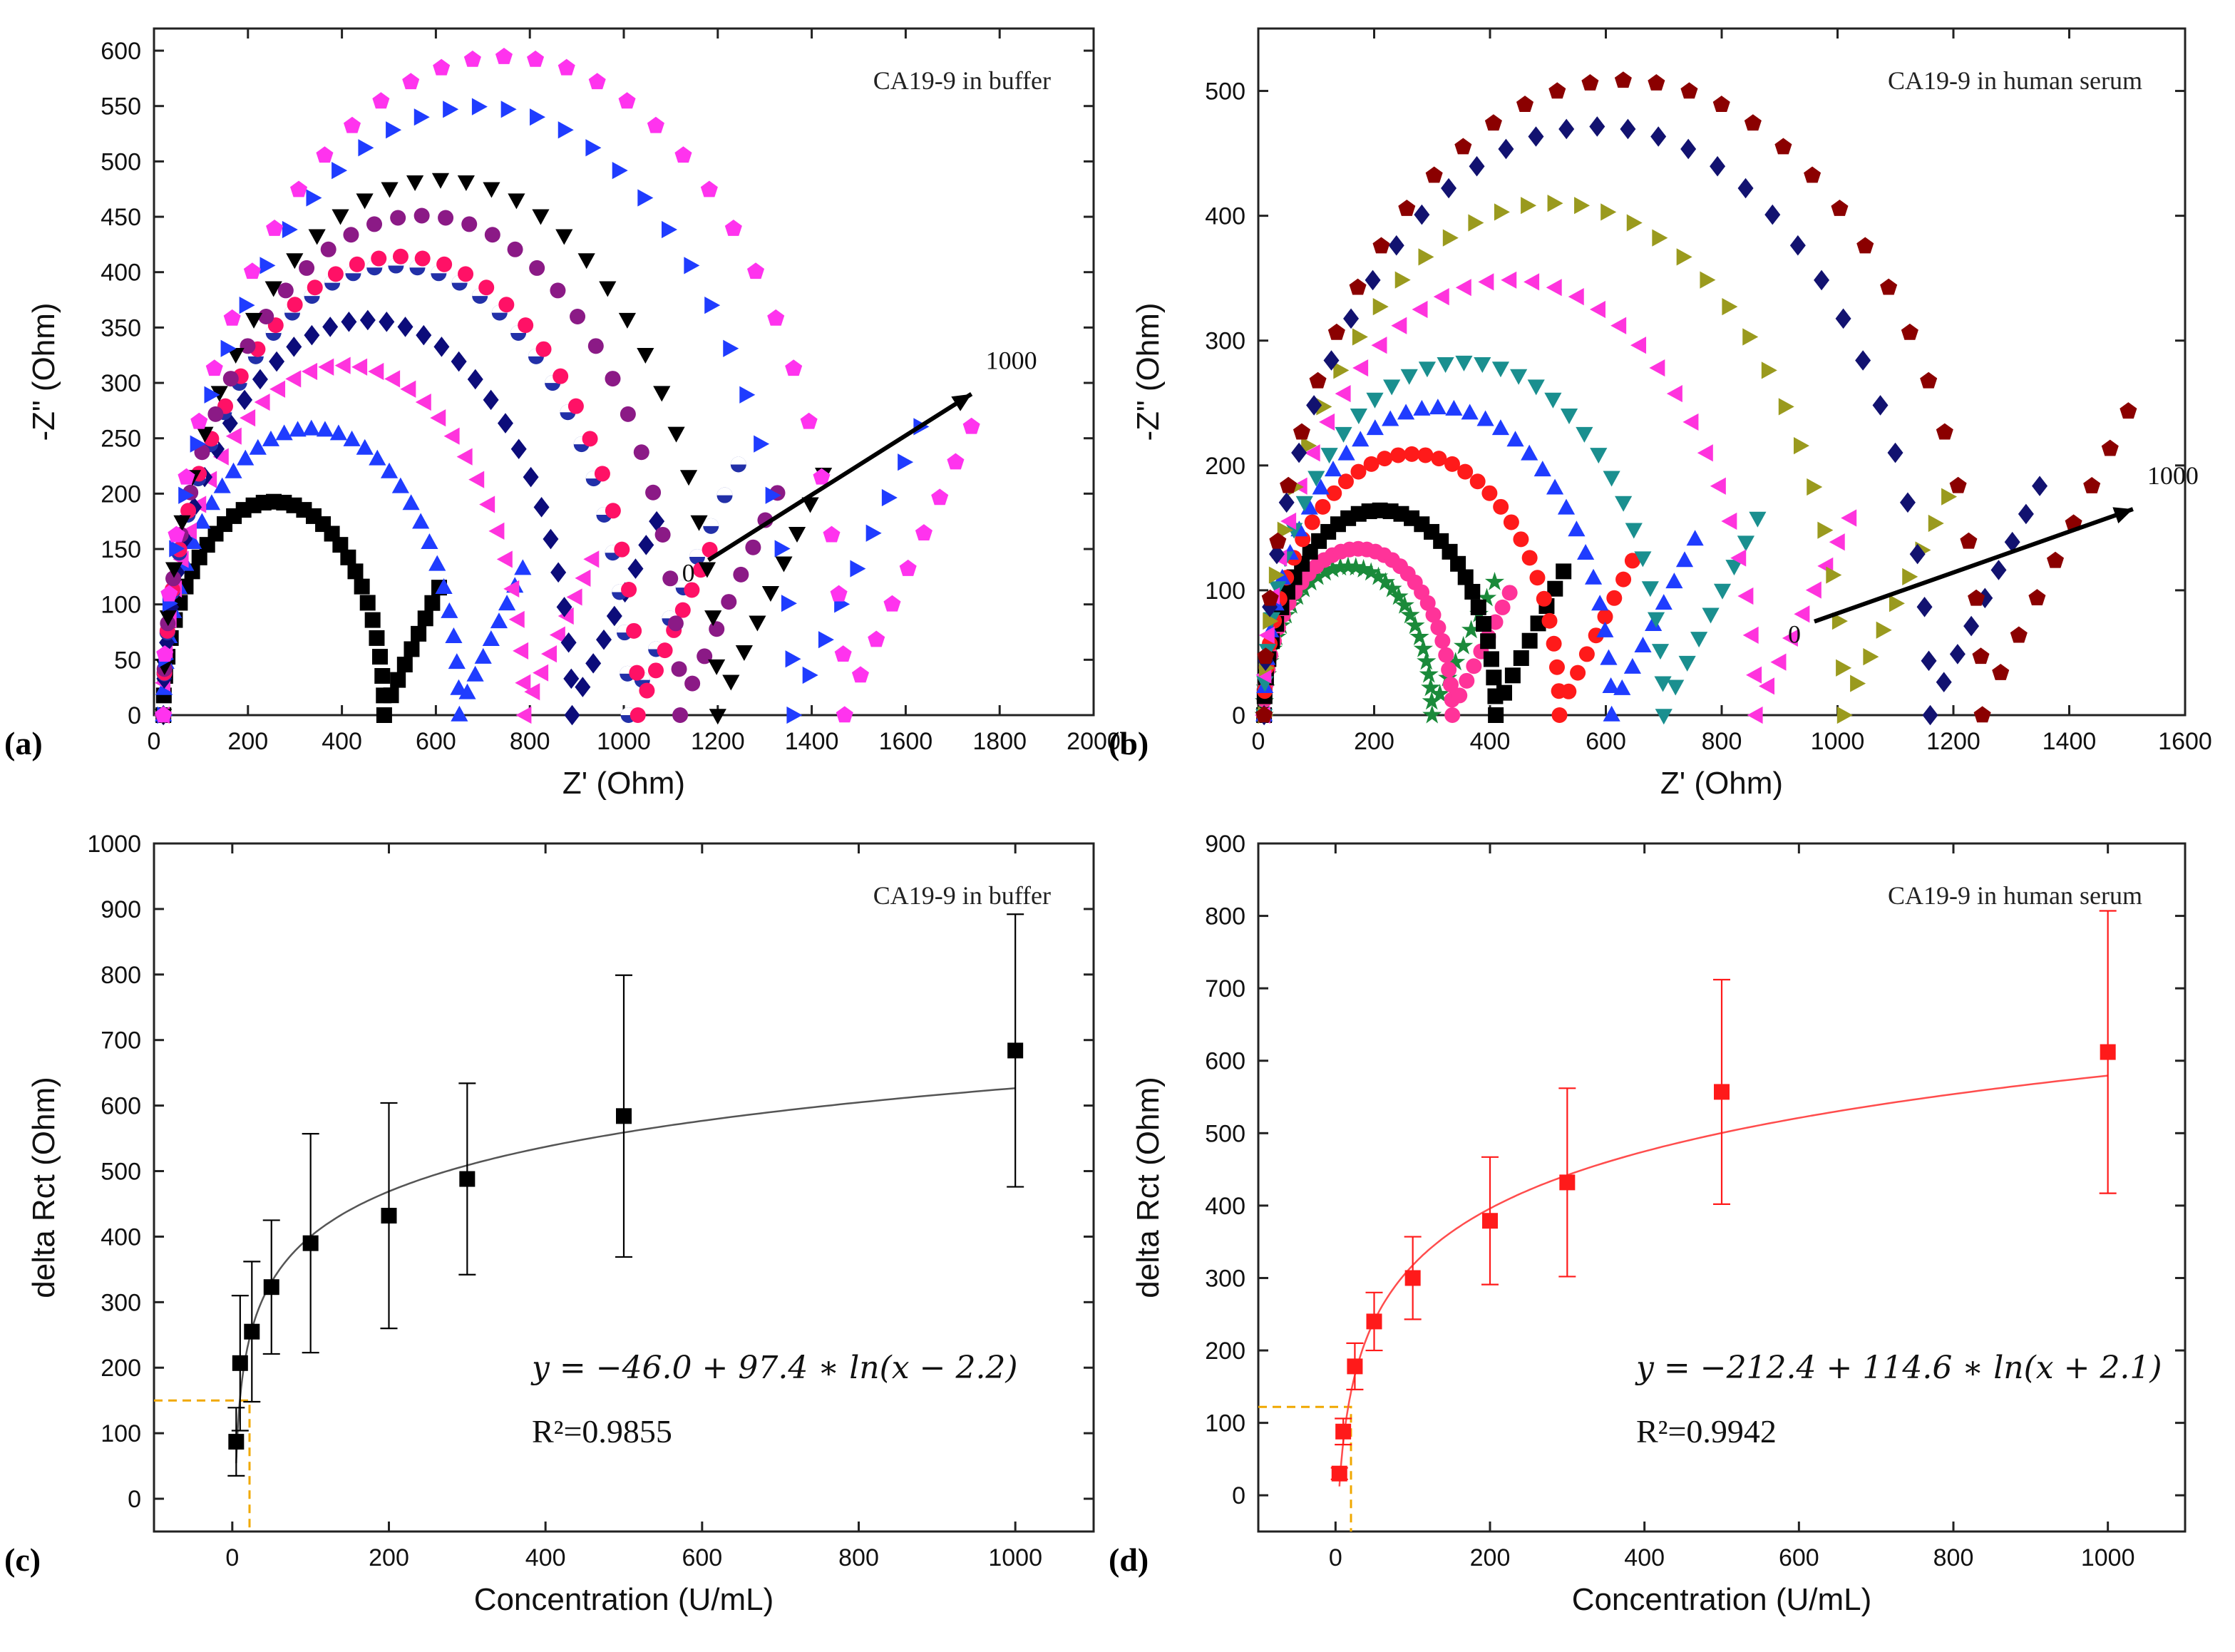  I want to click on x-tick-label: 0, so click(1258, 741).